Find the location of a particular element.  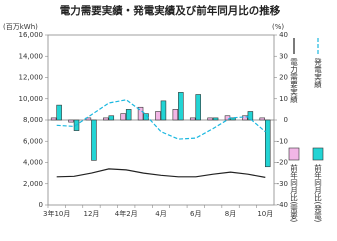

y2-axis-label: (%) is located at coordinates (278, 27).